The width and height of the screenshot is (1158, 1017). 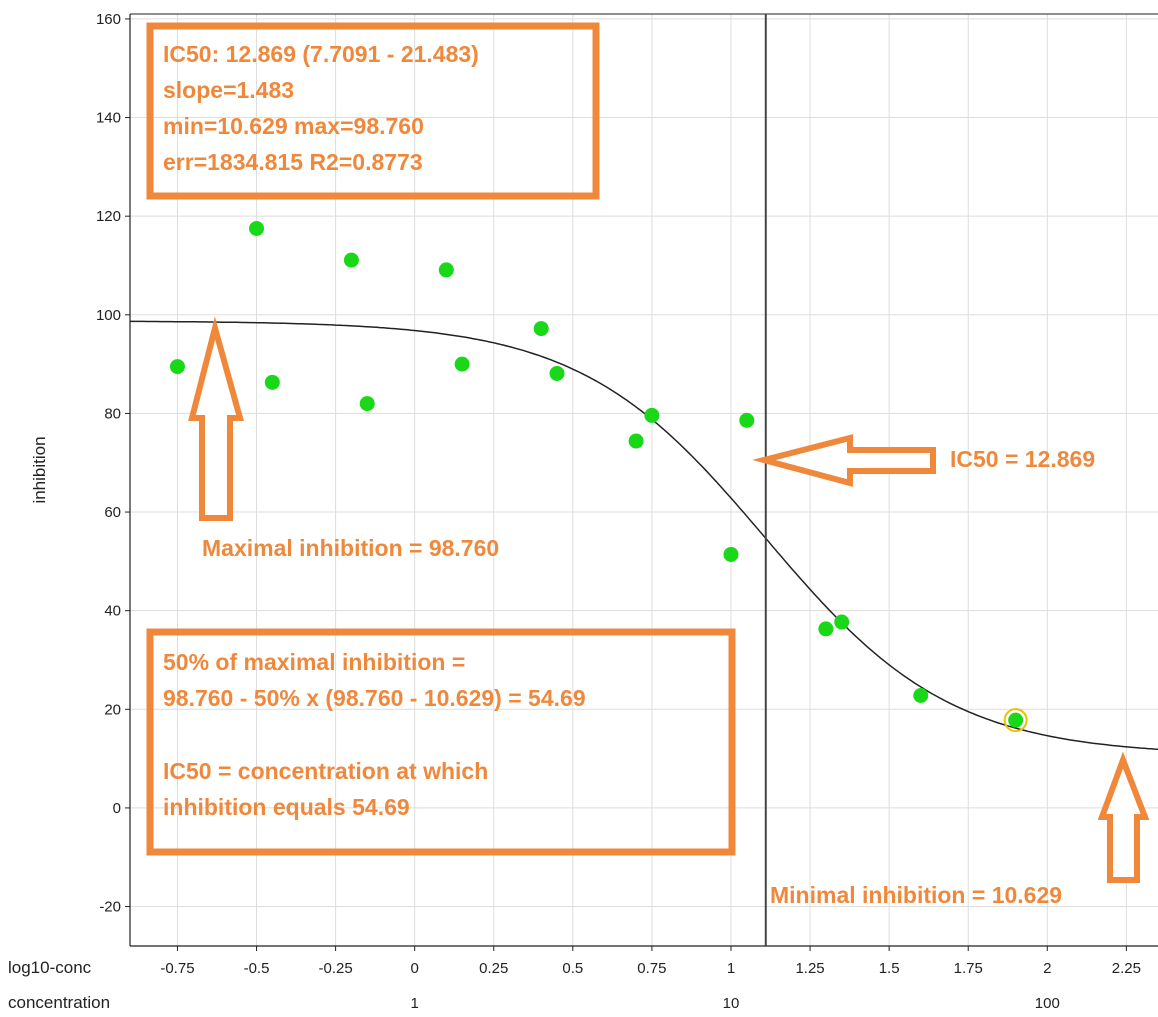 I want to click on min-arrow, so click(x=1123, y=817).